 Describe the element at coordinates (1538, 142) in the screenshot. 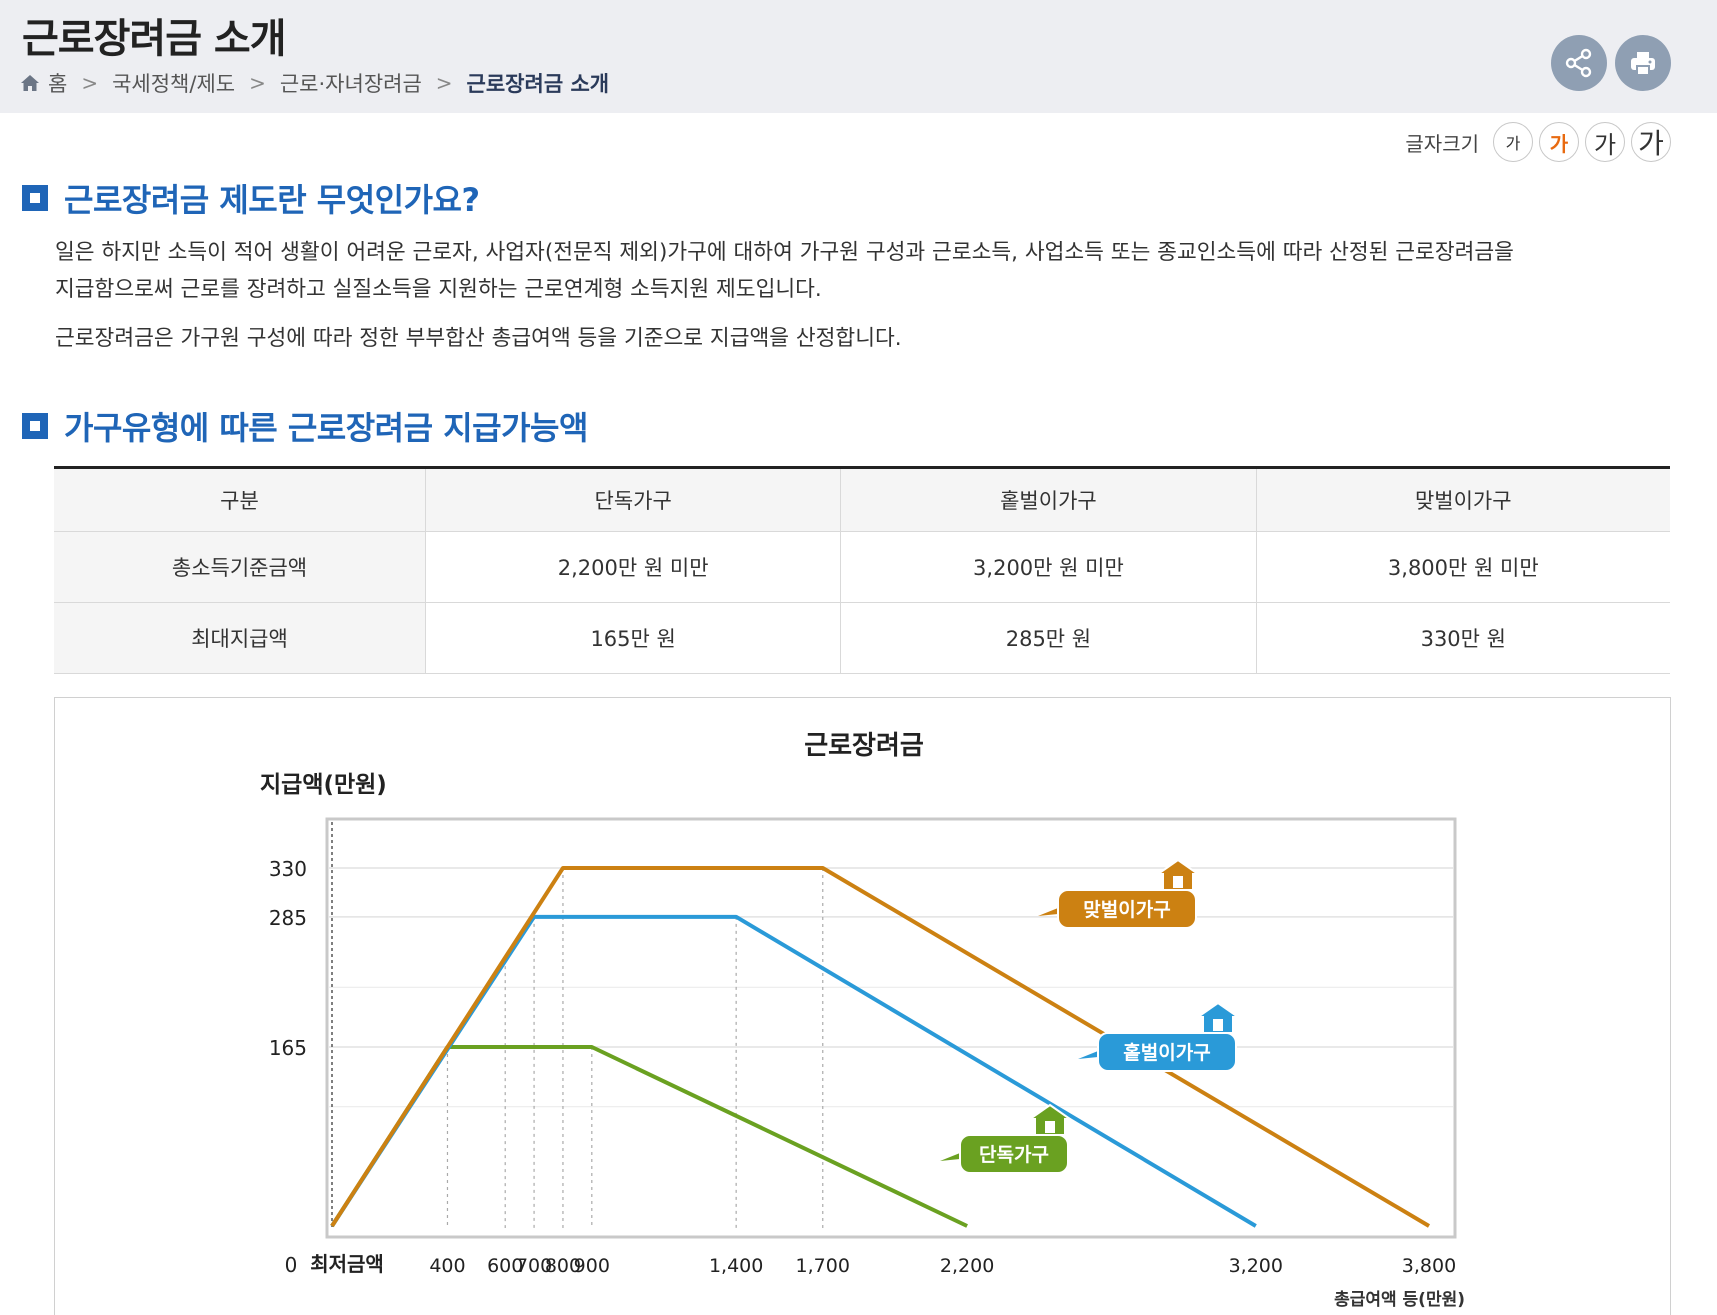

I see `font-size-controls: 글자크기 가 가 가 가` at that location.